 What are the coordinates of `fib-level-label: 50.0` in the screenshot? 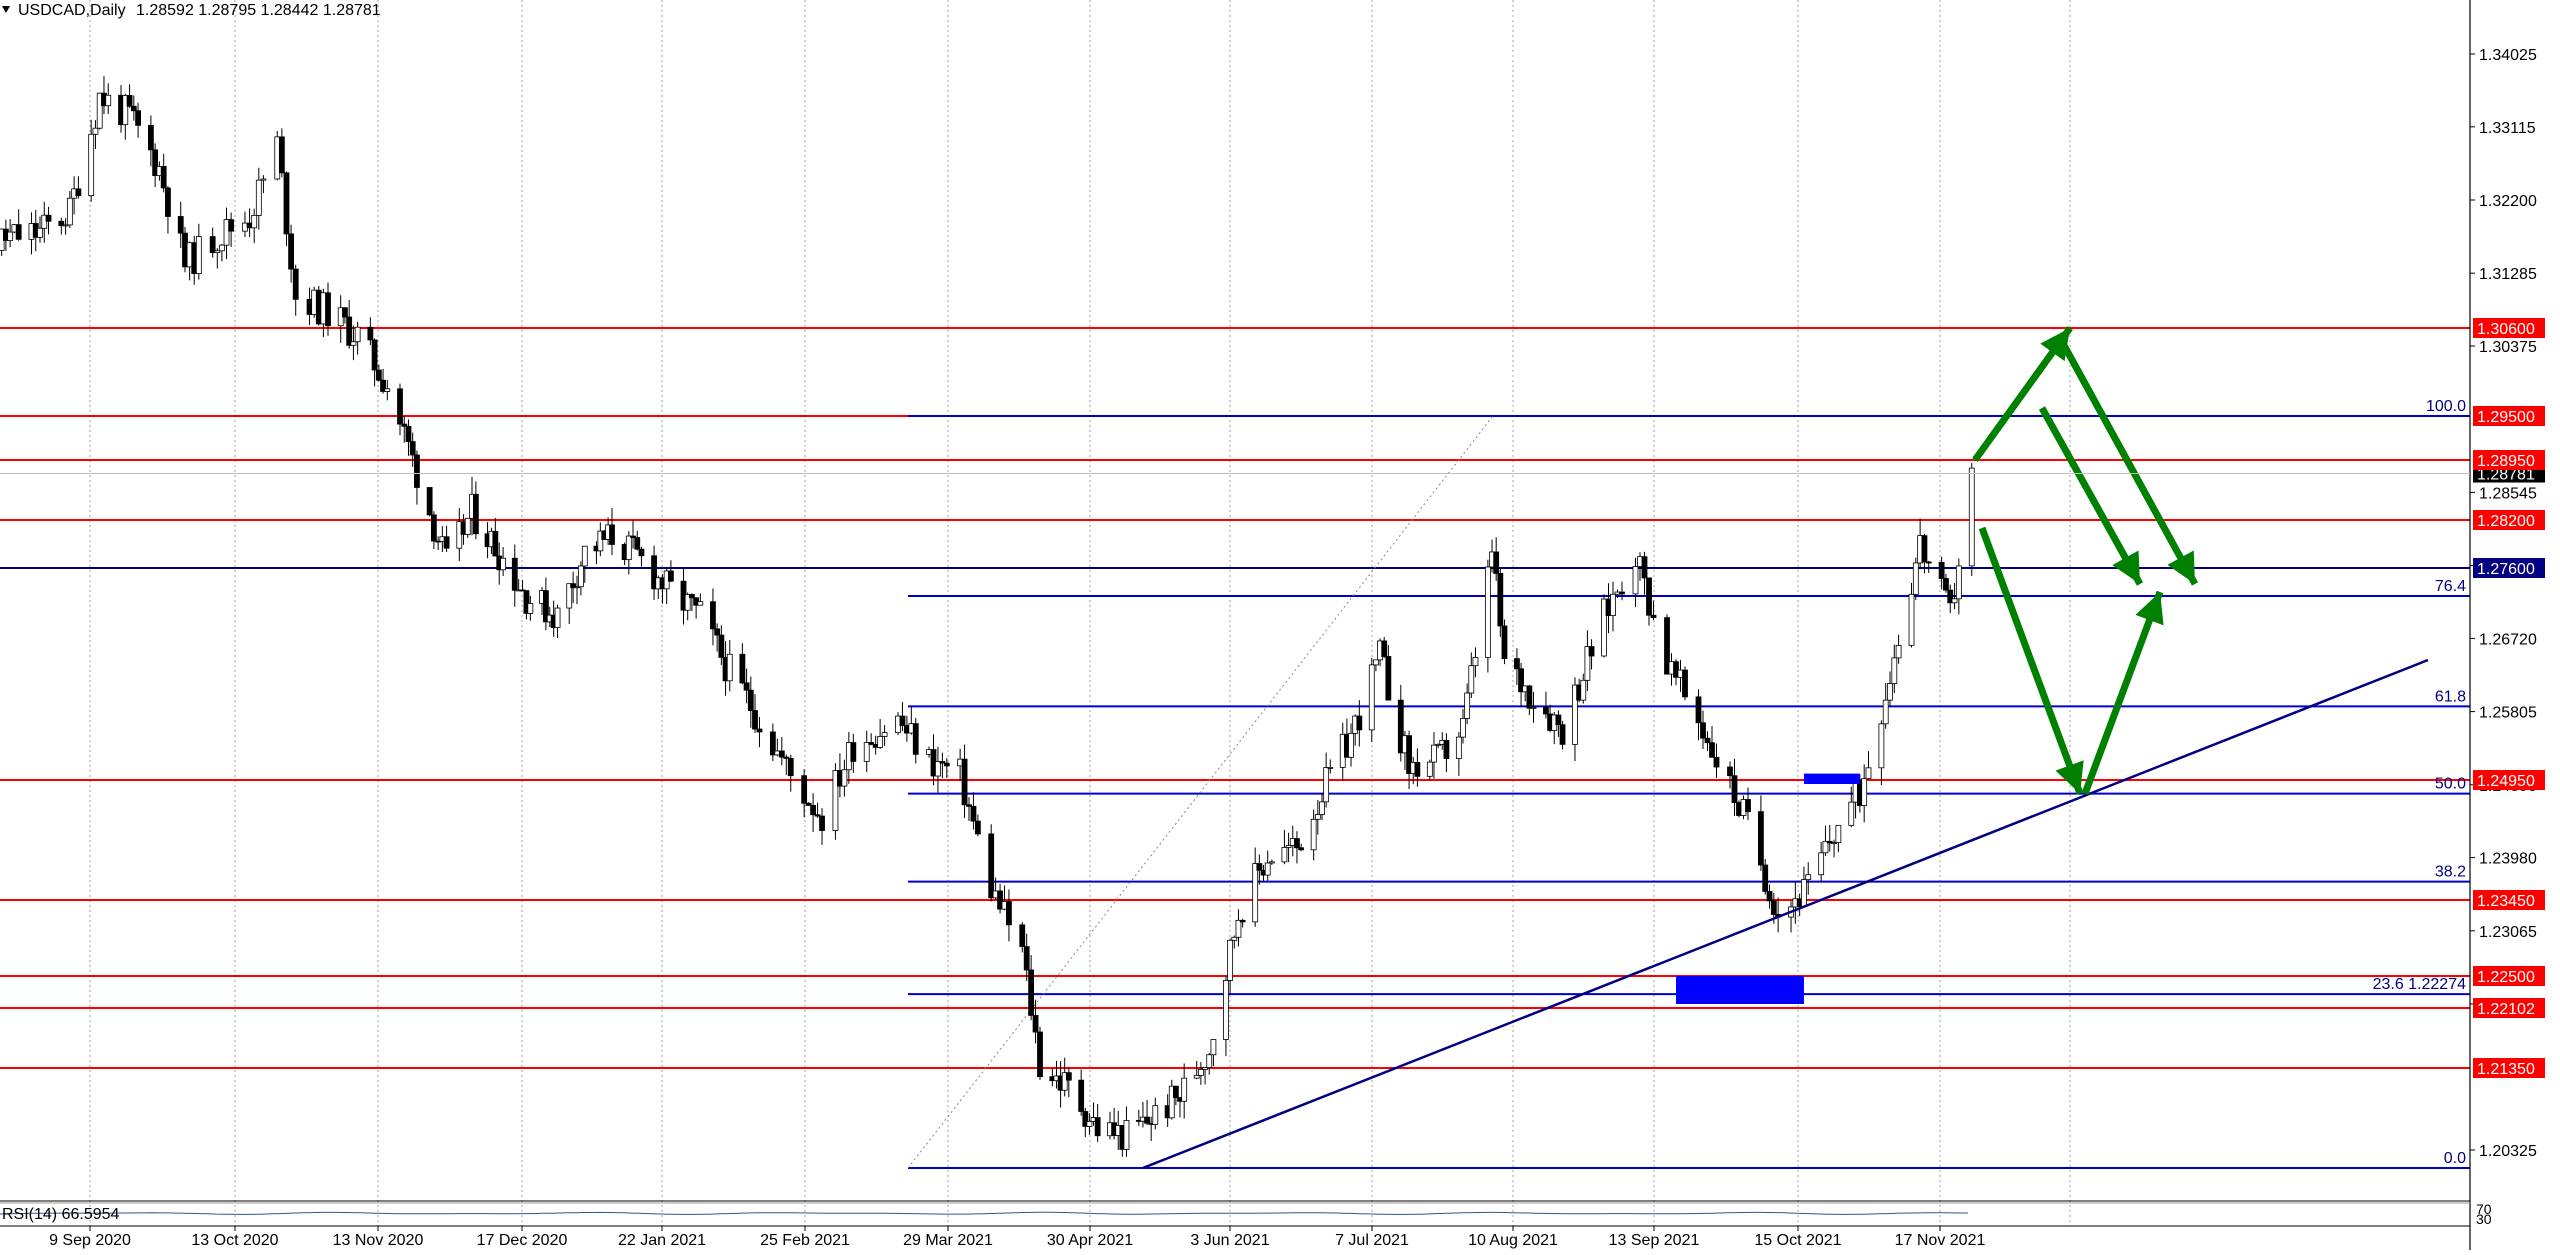 It's located at (2450, 784).